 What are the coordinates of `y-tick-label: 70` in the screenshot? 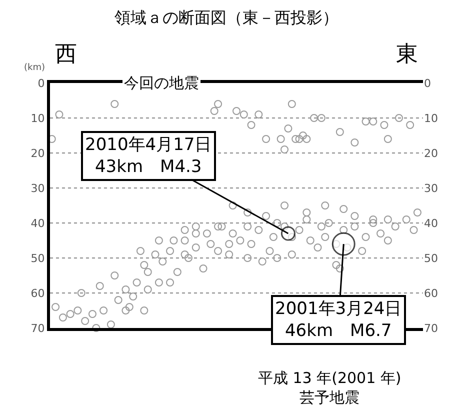 It's located at (37, 328).